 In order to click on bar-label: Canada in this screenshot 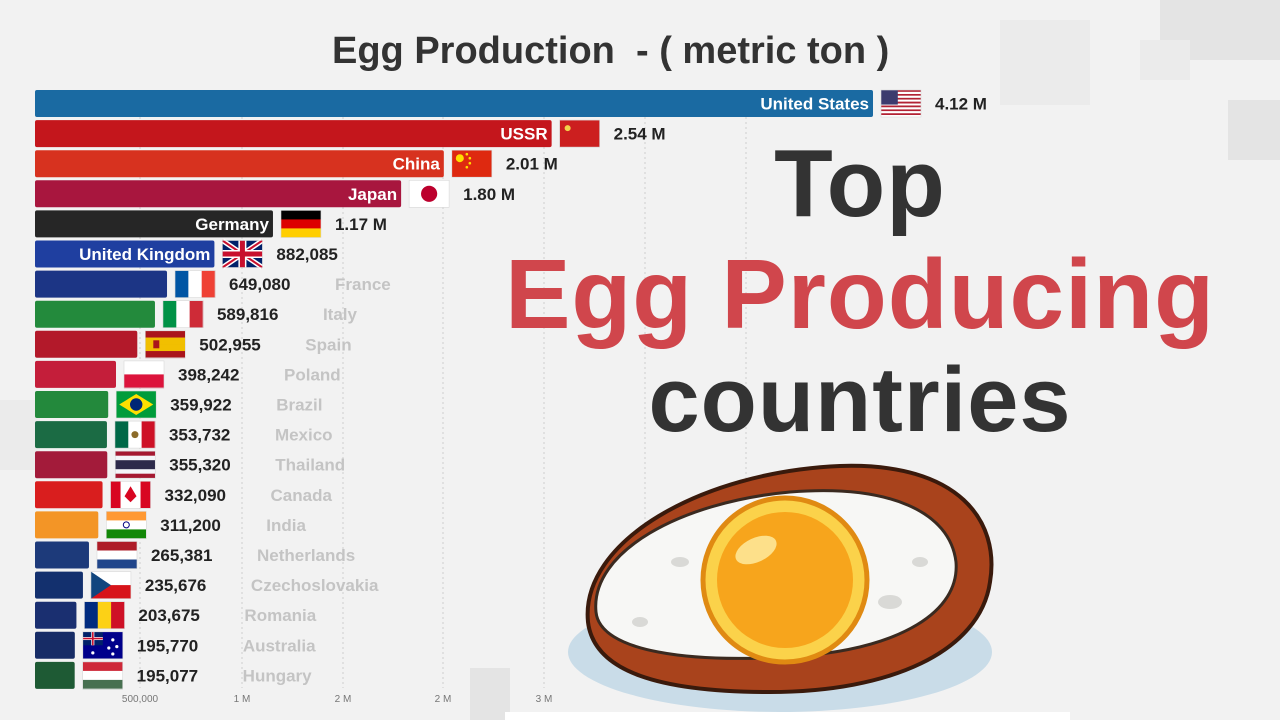, I will do `click(302, 495)`.